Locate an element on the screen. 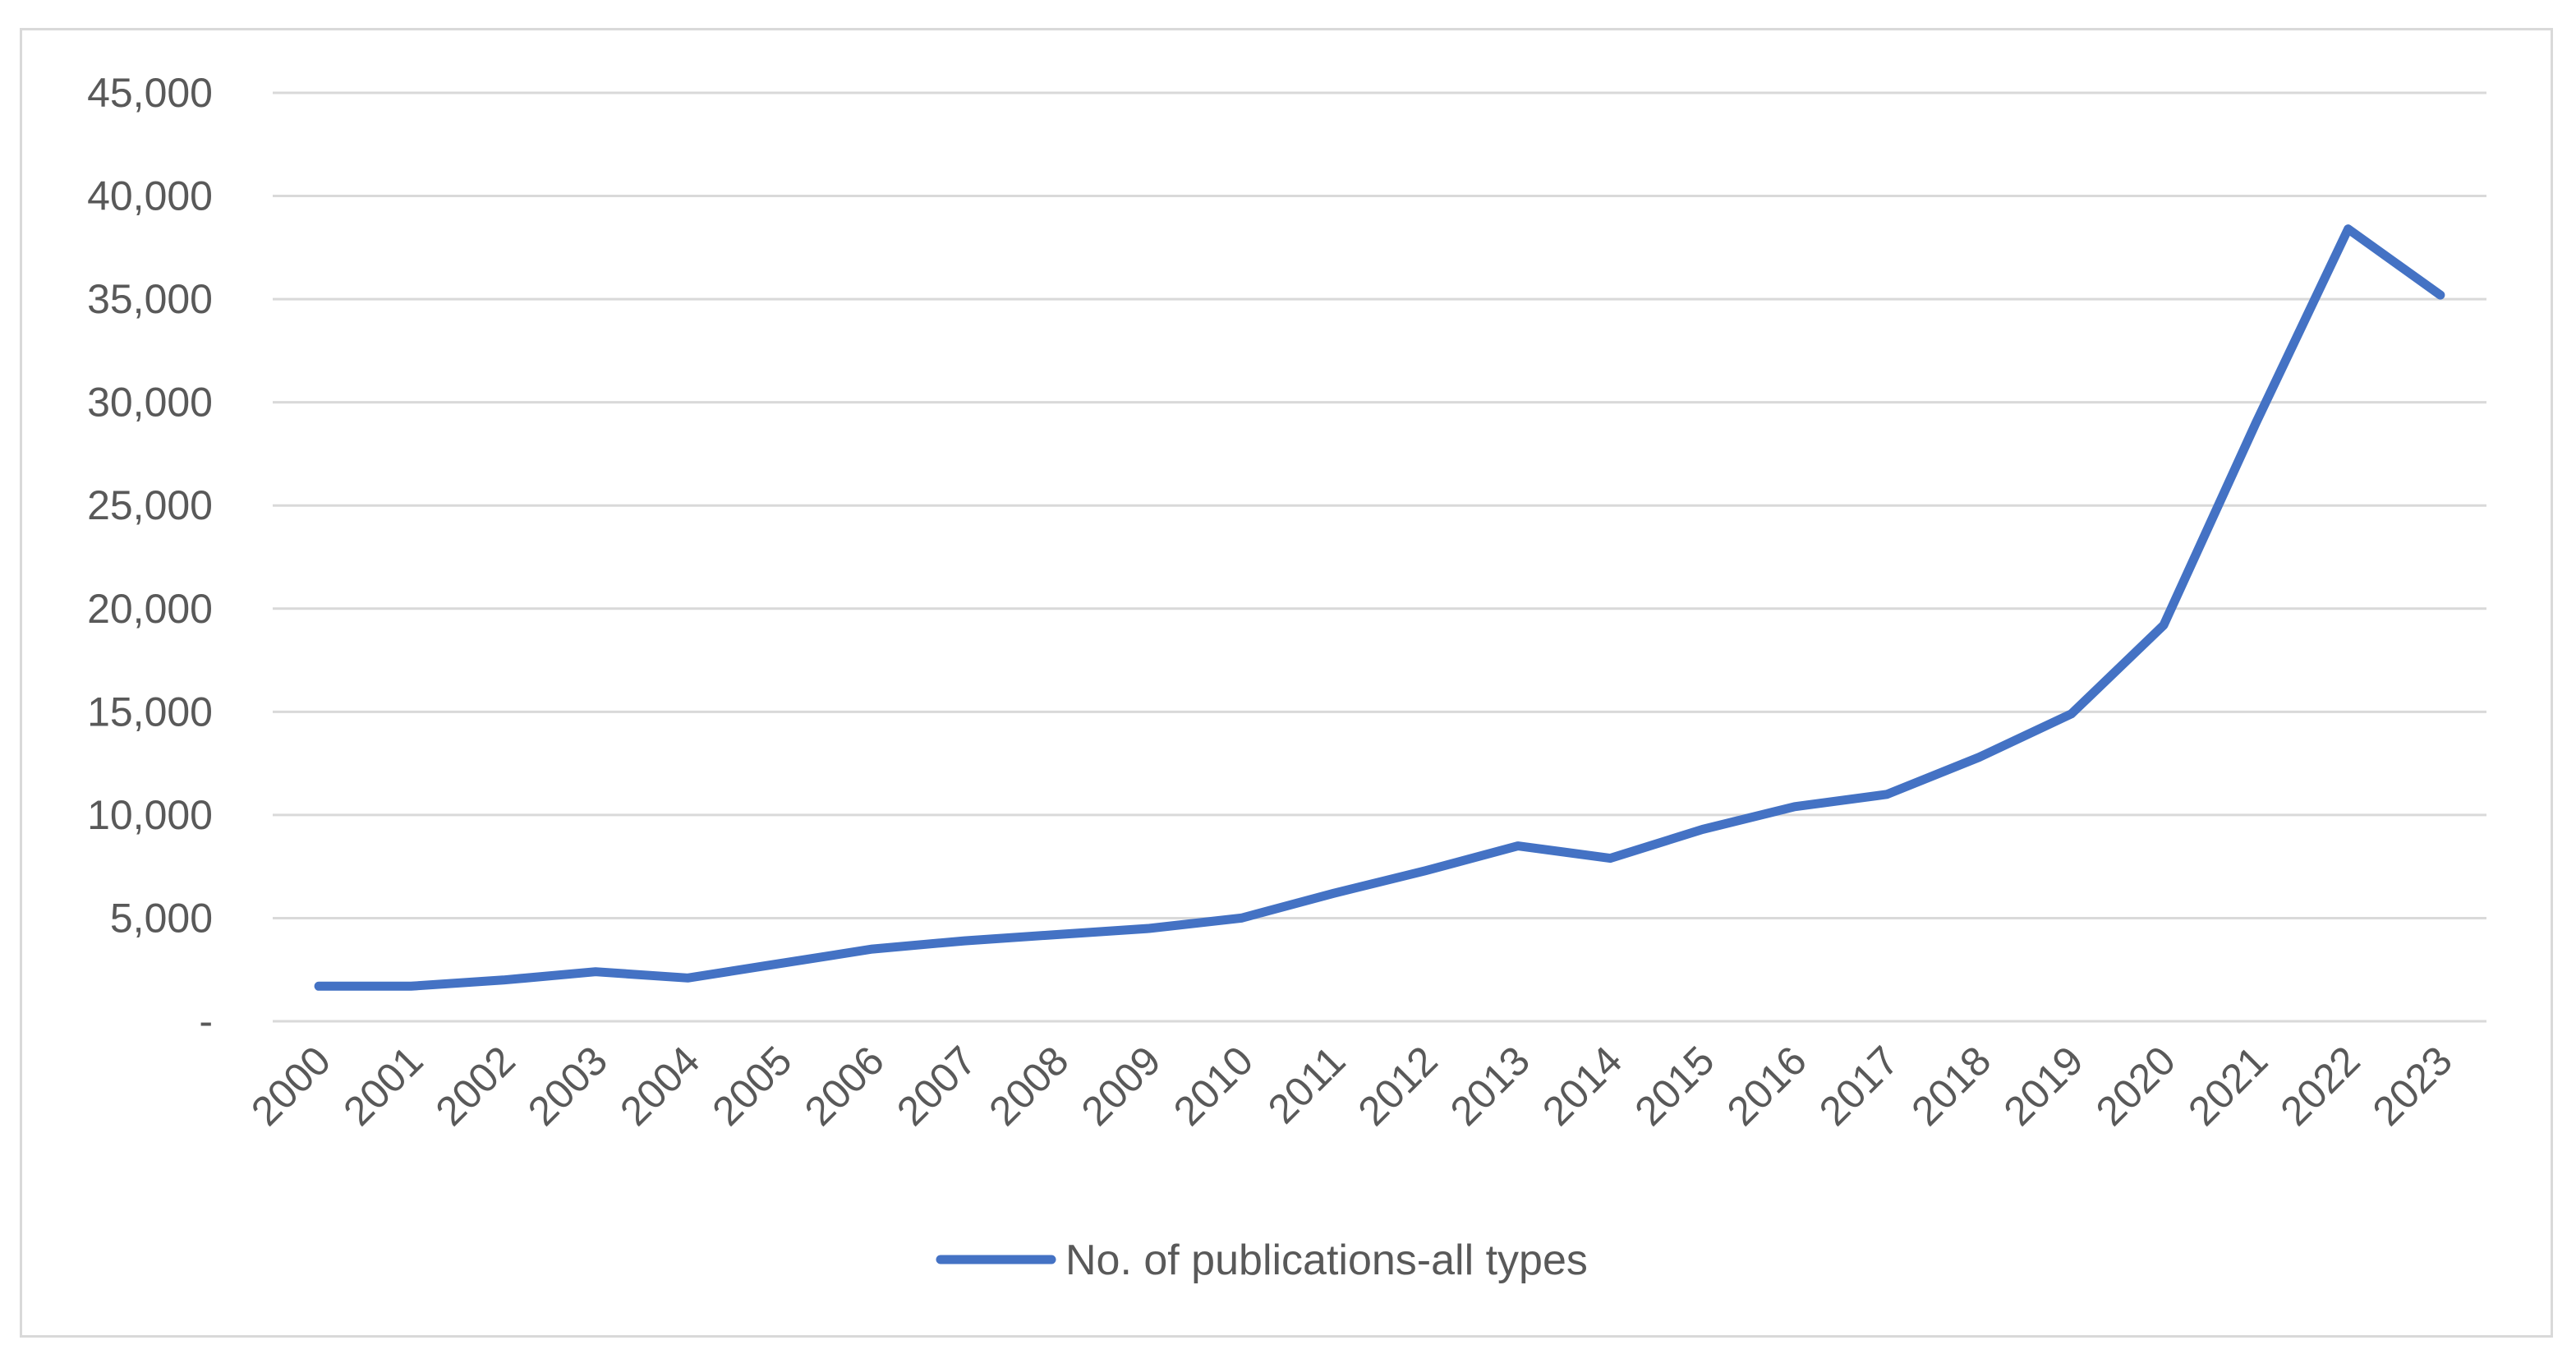 The image size is (2576, 1368). x-tick-label: 2018 is located at coordinates (1950, 1086).